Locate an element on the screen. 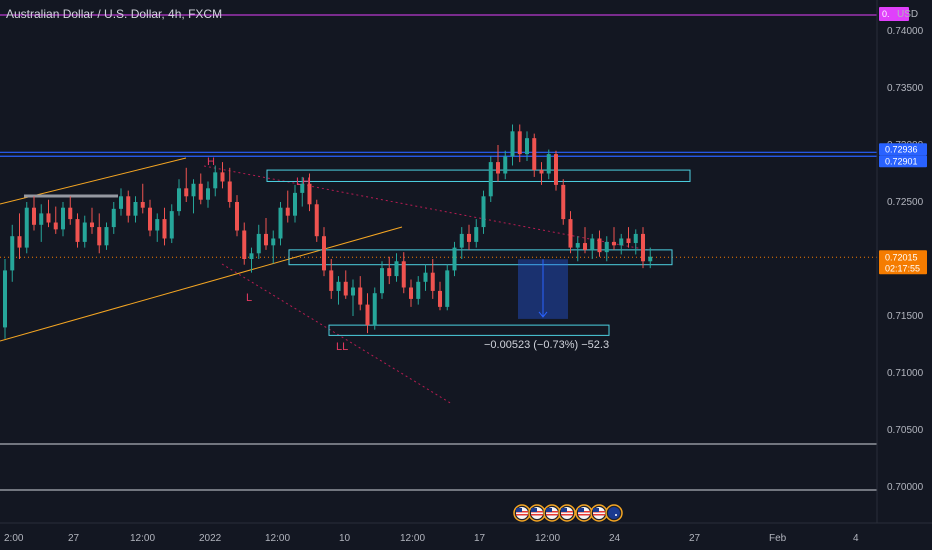  australia-flag-icon is located at coordinates (614, 513).